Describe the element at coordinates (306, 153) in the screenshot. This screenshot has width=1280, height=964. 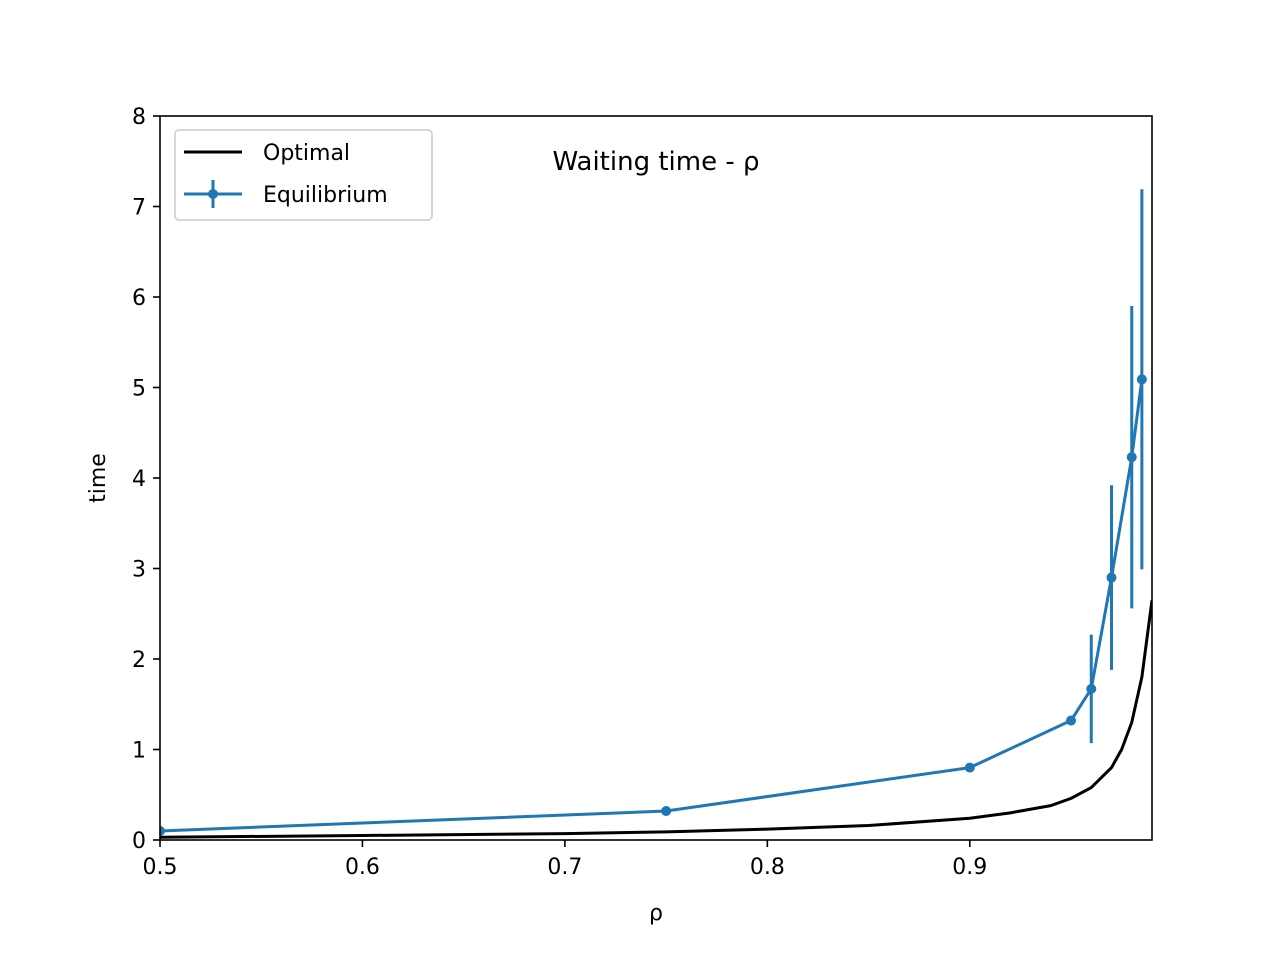
I see `legend-label-optimal: Optimal` at that location.